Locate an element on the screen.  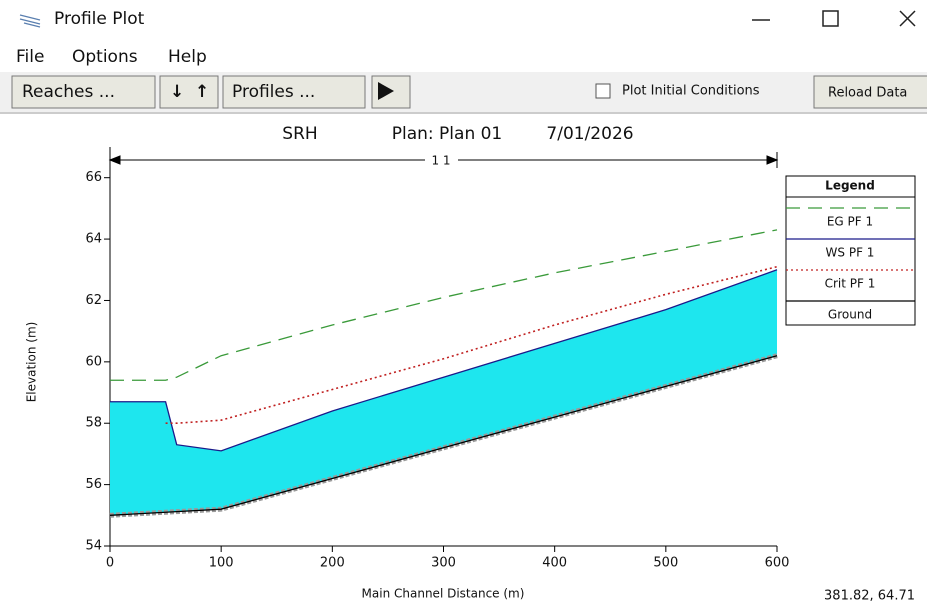
menu-item: File is located at coordinates (30, 57).